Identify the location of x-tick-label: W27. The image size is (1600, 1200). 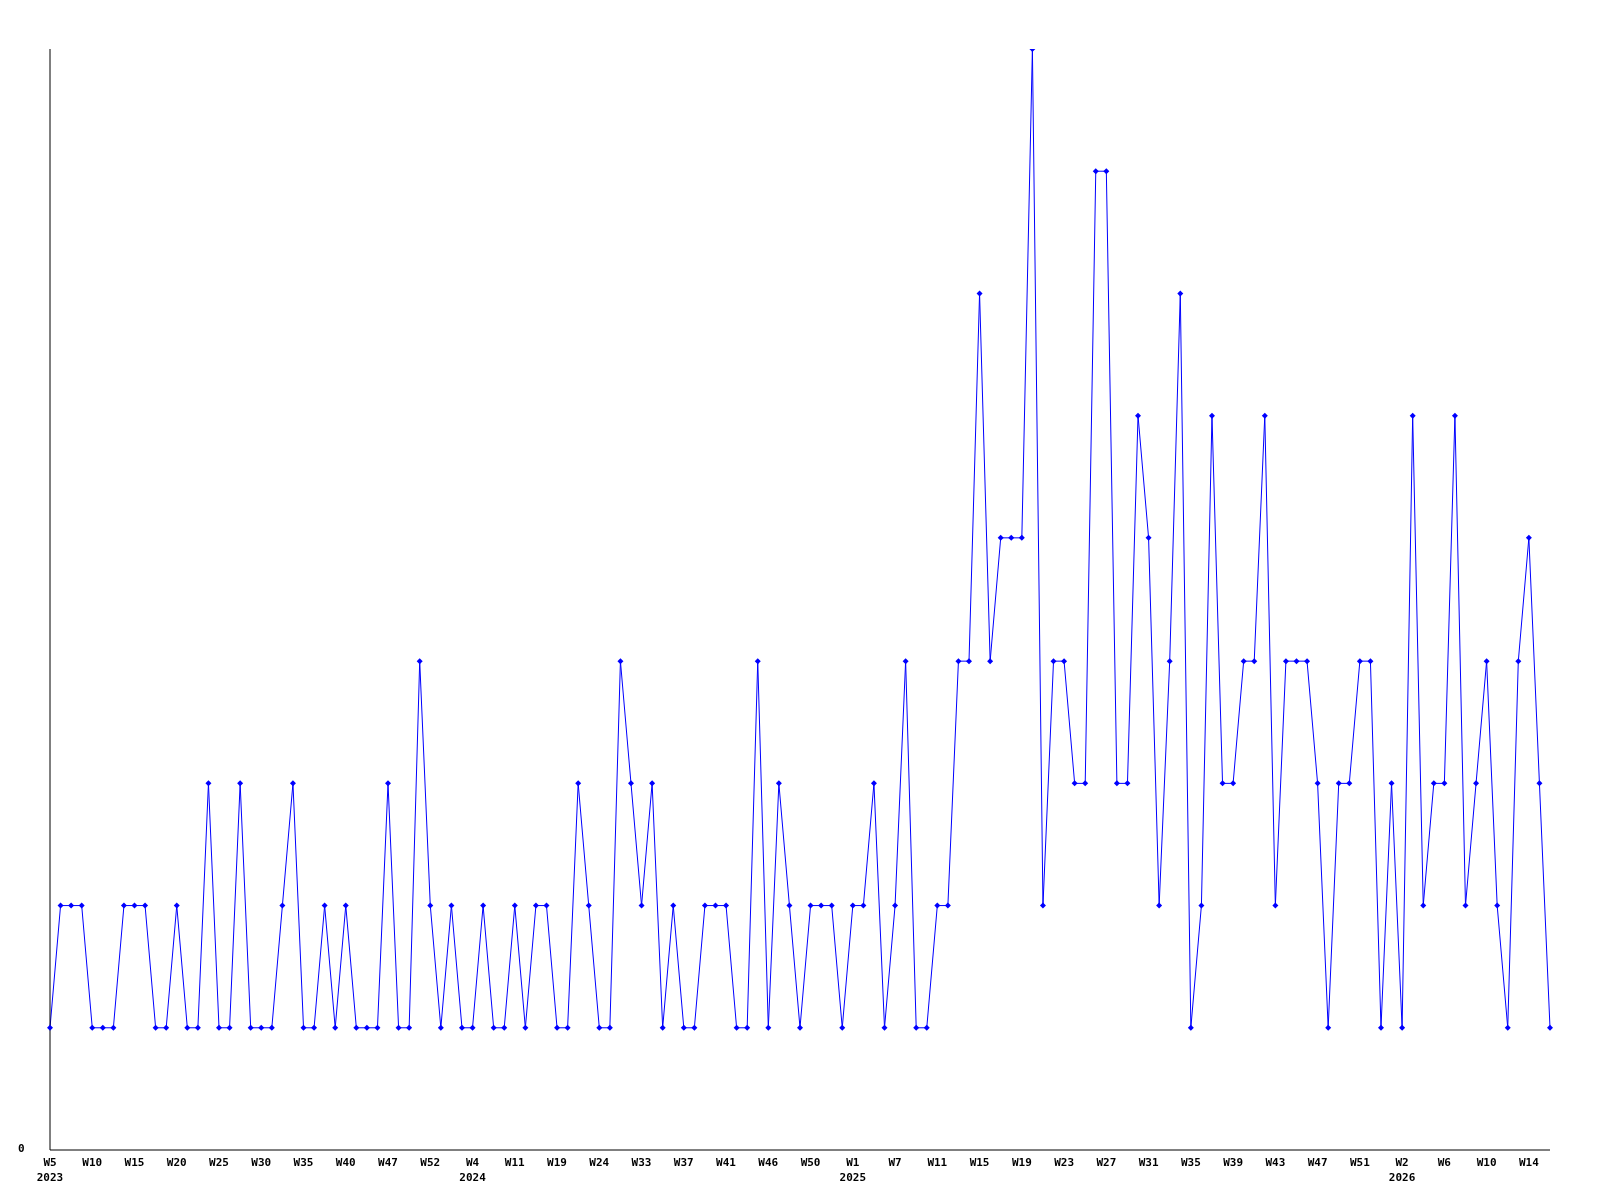
(1106, 1162).